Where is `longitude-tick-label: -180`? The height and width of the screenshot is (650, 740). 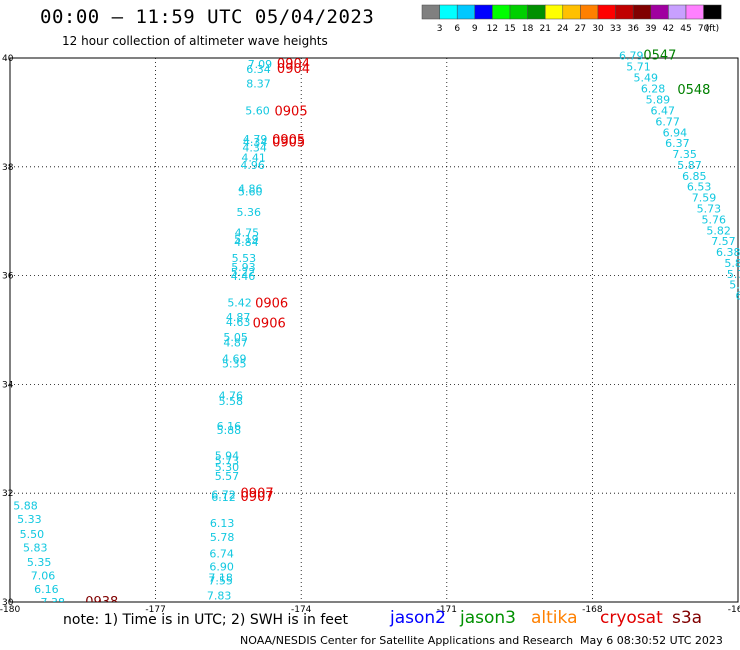 longitude-tick-label: -180 is located at coordinates (10, 610).